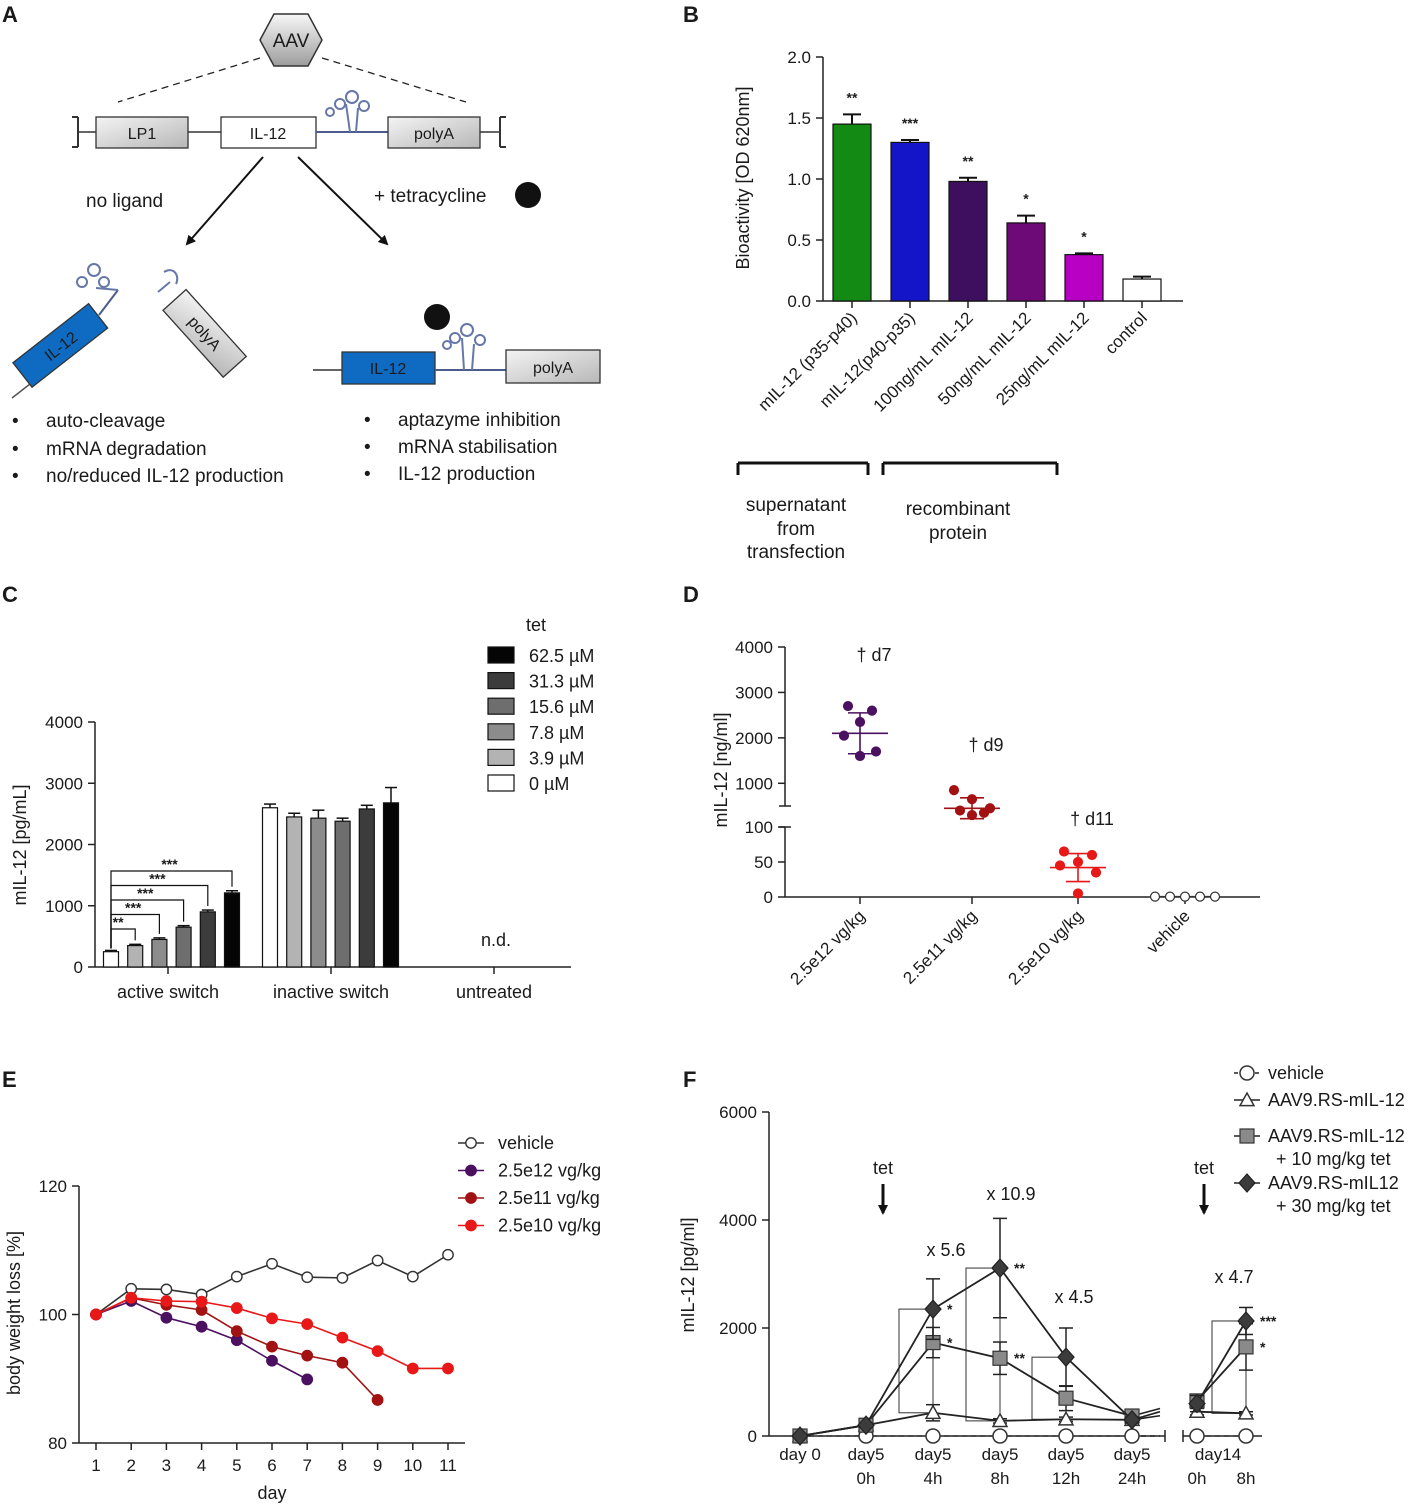 The width and height of the screenshot is (1417, 1505). I want to click on group-bracket-transfection, so click(803, 468).